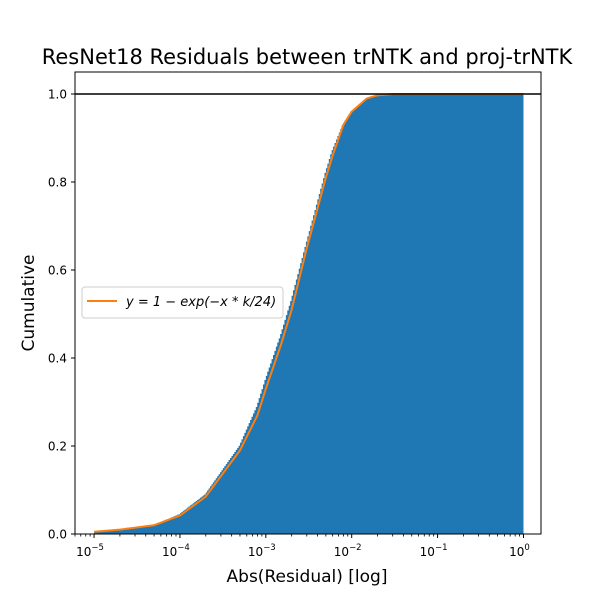 Image resolution: width=600 pixels, height=600 pixels. I want to click on y-tick-label: 0.6, so click(57, 271).